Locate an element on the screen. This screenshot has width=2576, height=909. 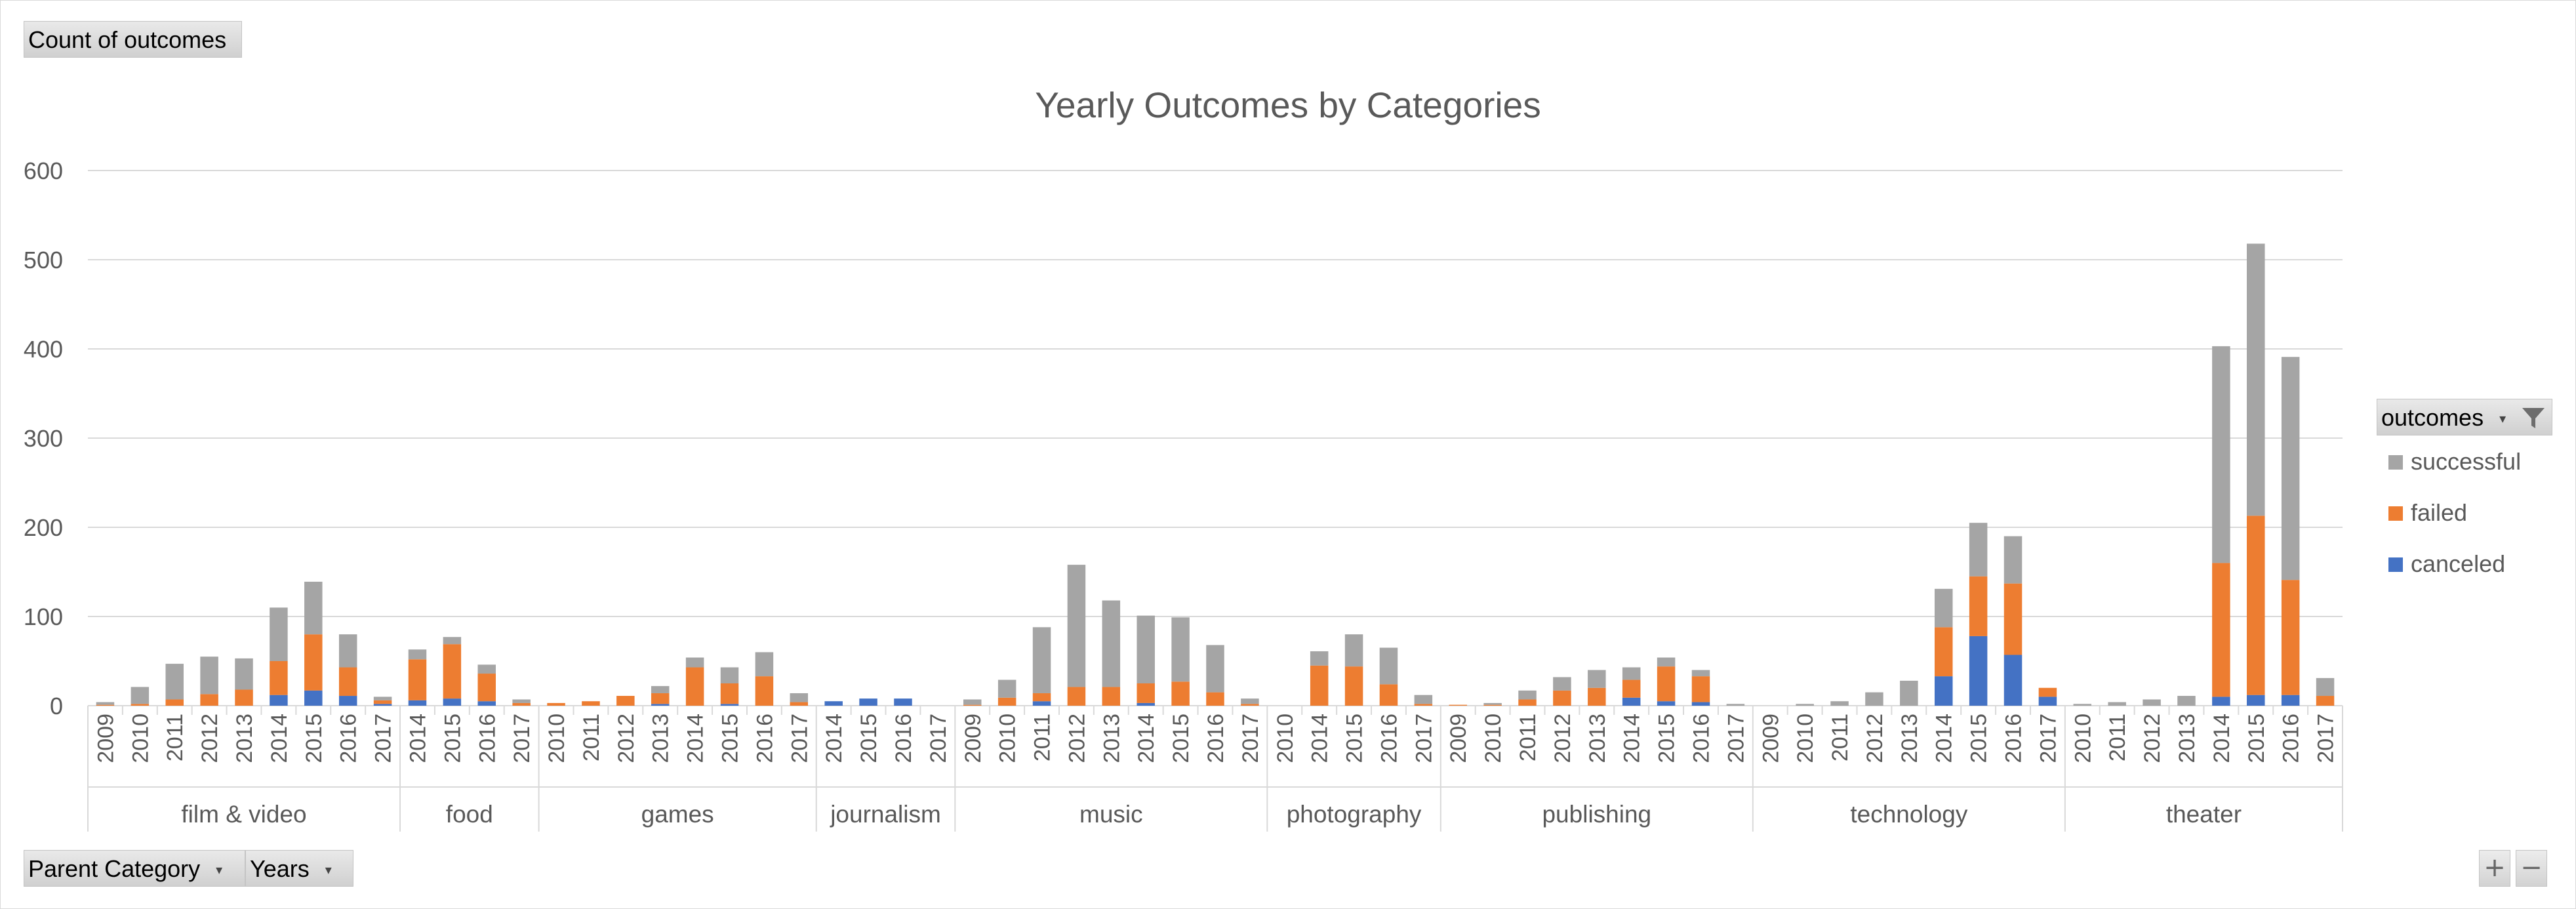
legend-field-button: outcomes ▾ is located at coordinates (2464, 417).